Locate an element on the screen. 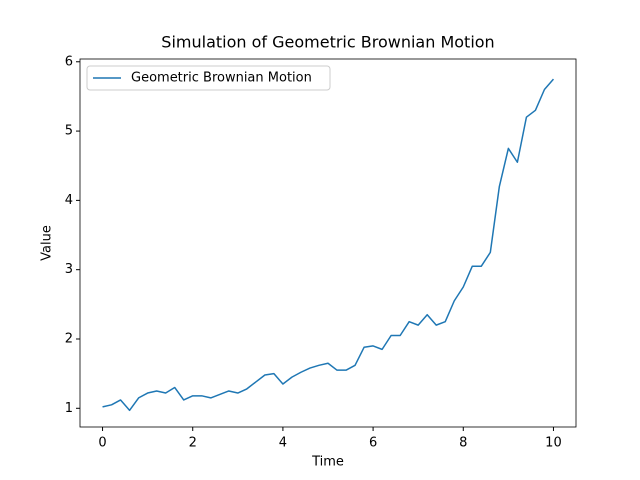  y-tick-label: 2 is located at coordinates (69, 338).